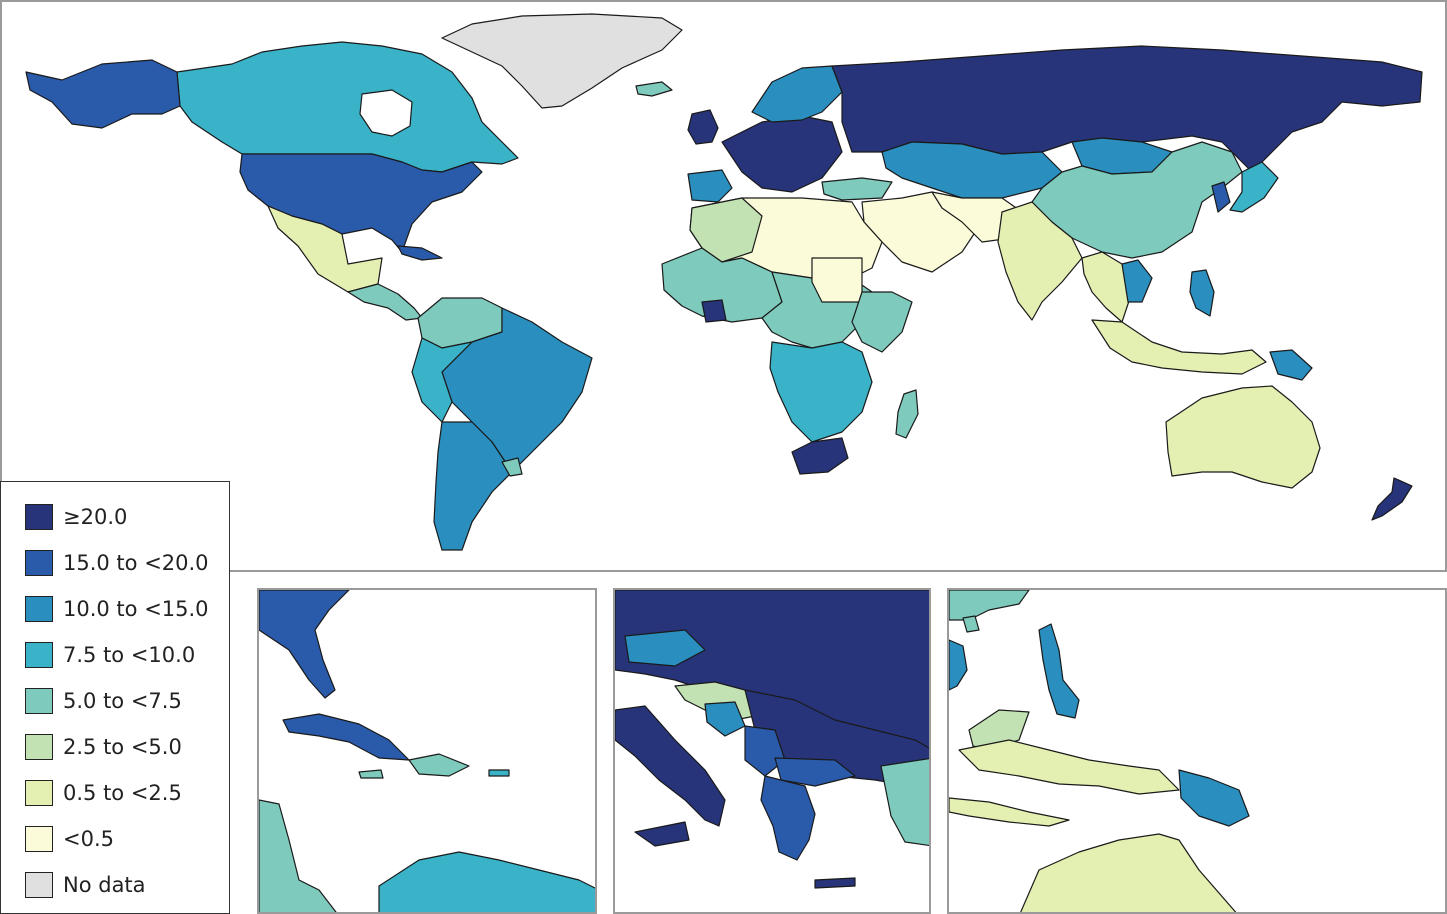 This screenshot has height=914, width=1447. What do you see at coordinates (122, 793) in the screenshot?
I see `legend-label-7: 0.5 to <2.5` at bounding box center [122, 793].